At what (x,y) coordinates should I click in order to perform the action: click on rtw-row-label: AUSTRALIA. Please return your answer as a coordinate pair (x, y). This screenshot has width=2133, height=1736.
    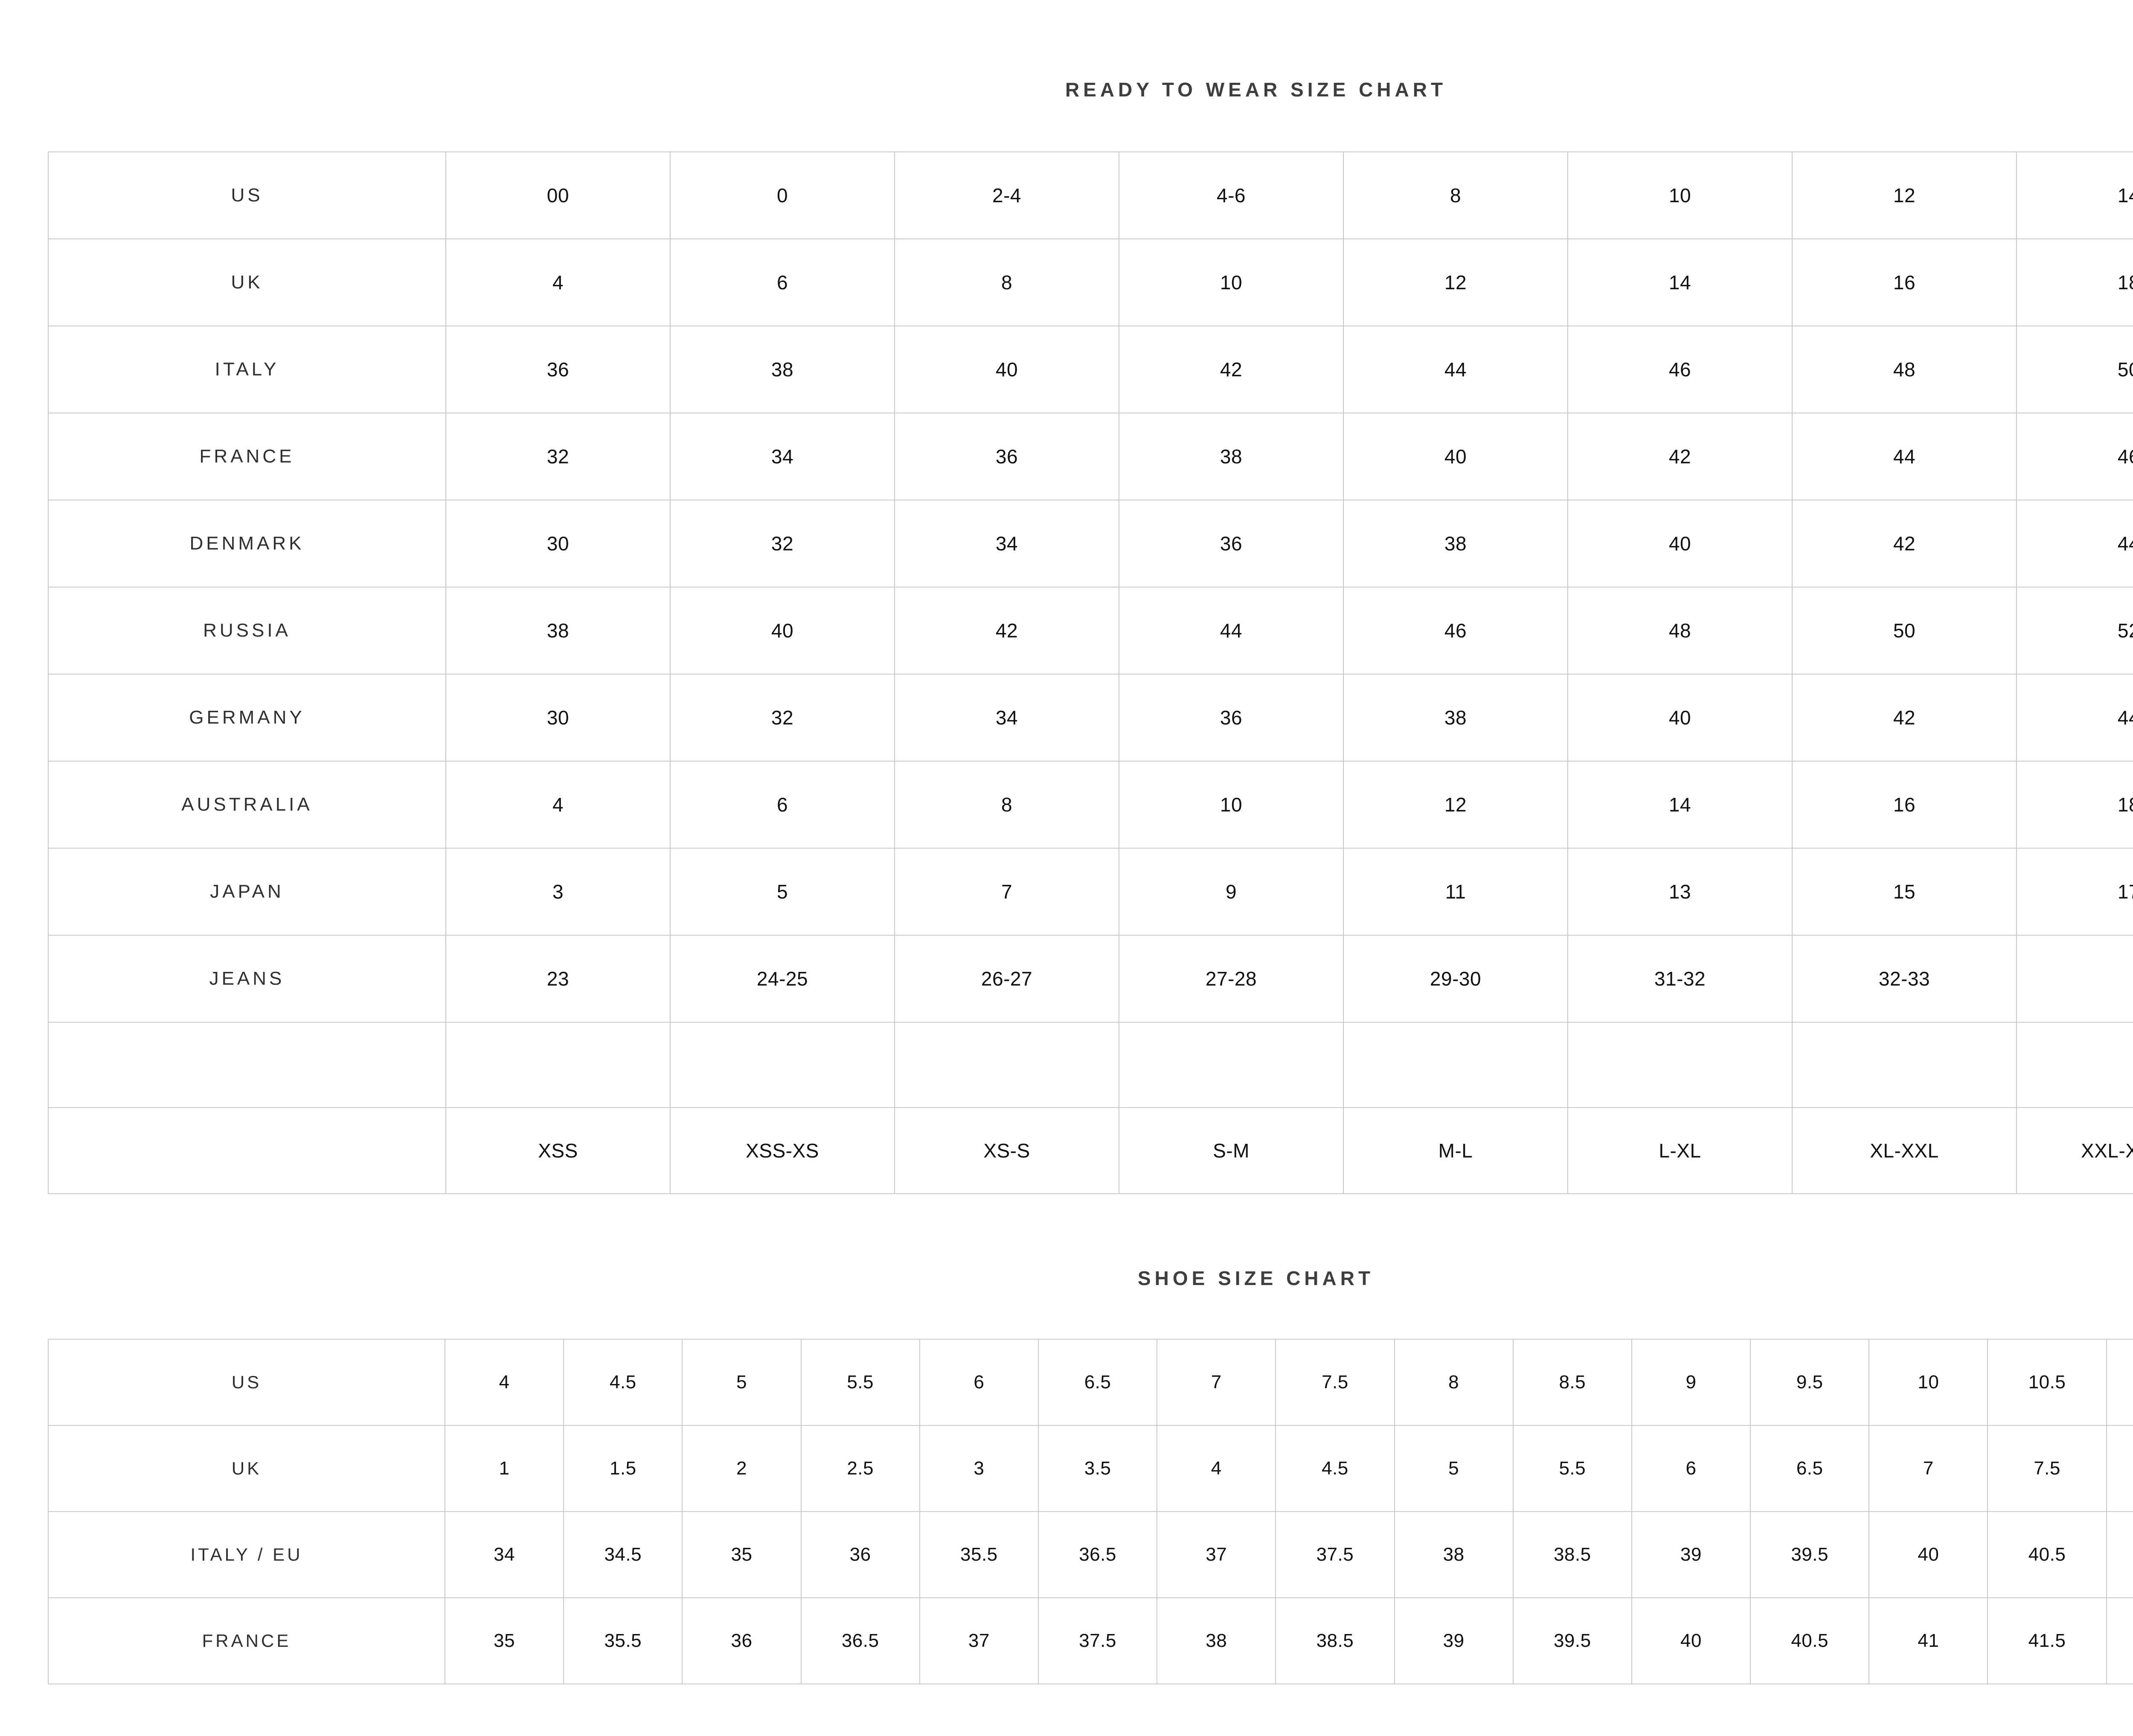
    Looking at the image, I should click on (247, 805).